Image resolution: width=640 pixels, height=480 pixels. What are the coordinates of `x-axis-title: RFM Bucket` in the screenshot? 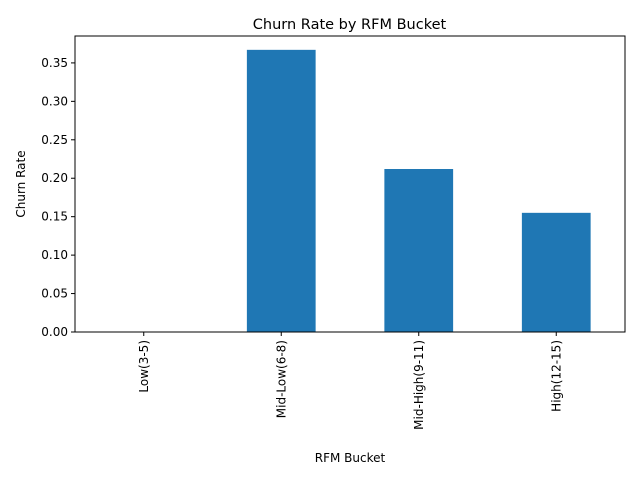 It's located at (350, 458).